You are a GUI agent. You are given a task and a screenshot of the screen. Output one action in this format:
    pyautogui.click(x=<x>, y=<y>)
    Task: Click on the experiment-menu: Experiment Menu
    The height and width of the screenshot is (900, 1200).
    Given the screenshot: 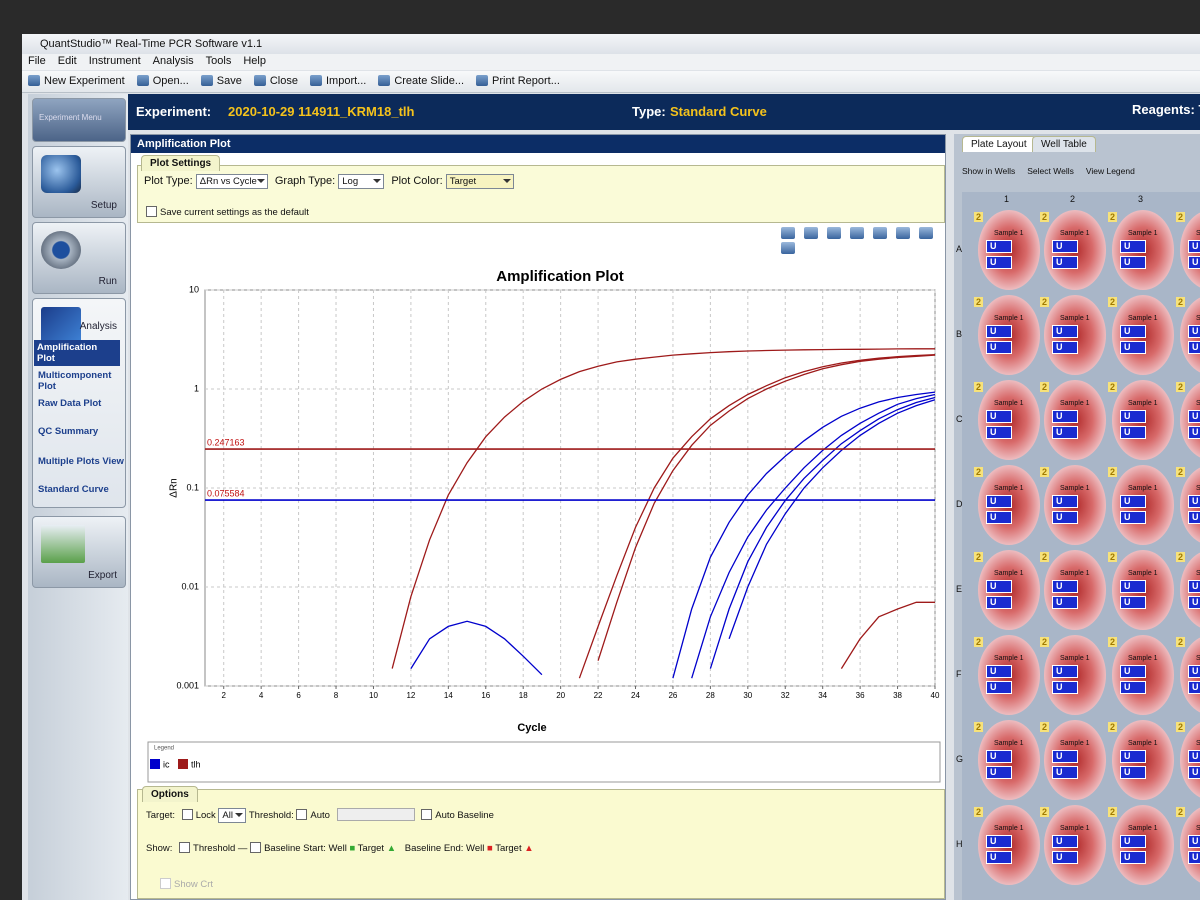 What is the action you would take?
    pyautogui.click(x=79, y=120)
    